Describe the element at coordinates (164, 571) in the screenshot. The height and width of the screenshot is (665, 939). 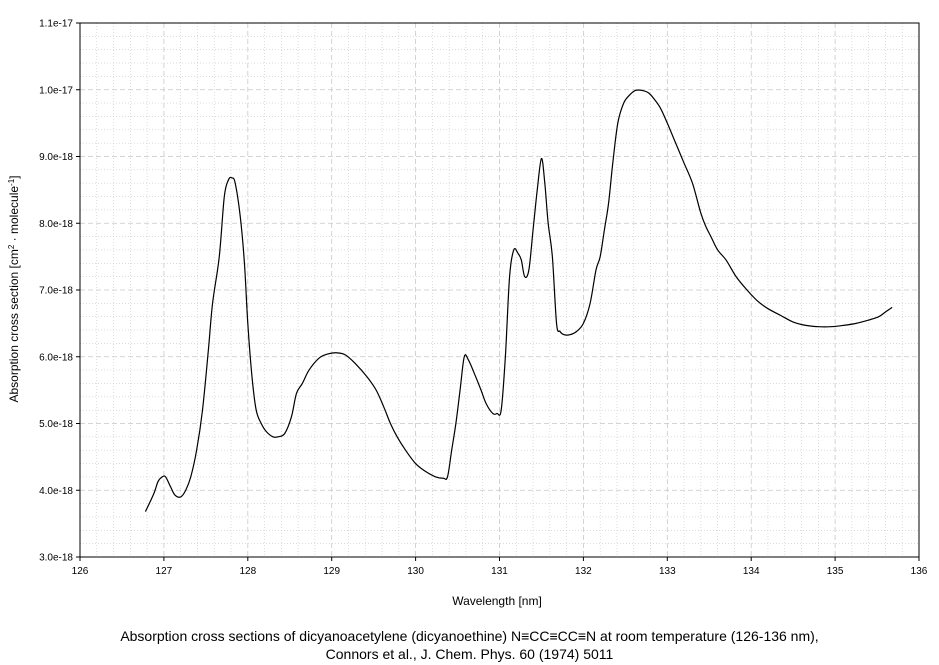
I see `x-tick-label: 127` at that location.